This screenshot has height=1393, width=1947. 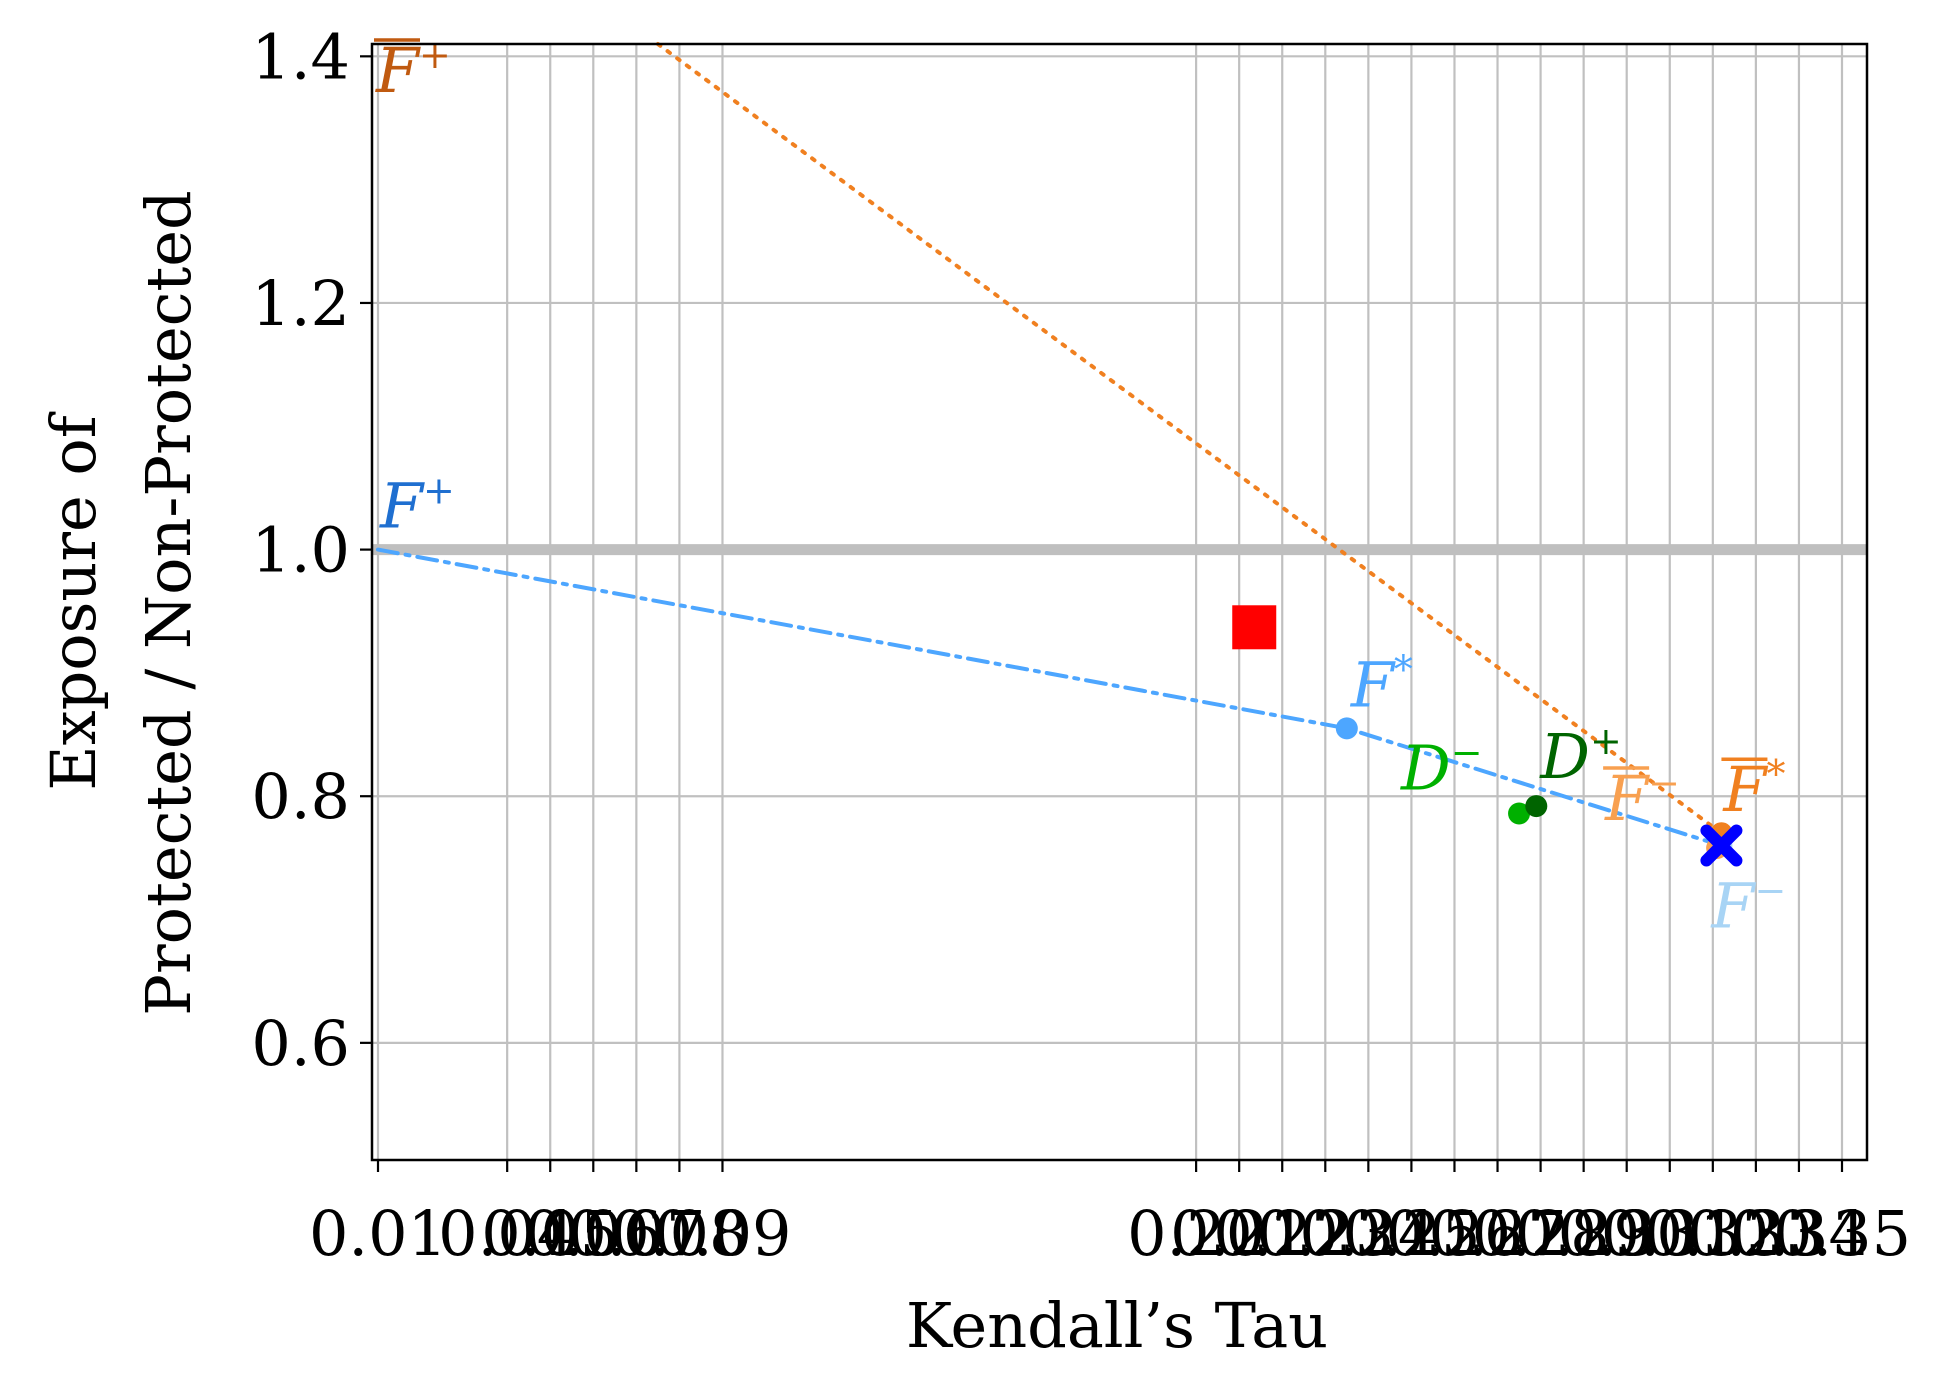 I want to click on x-tick-label: 0.33, so click(x=1756, y=1233).